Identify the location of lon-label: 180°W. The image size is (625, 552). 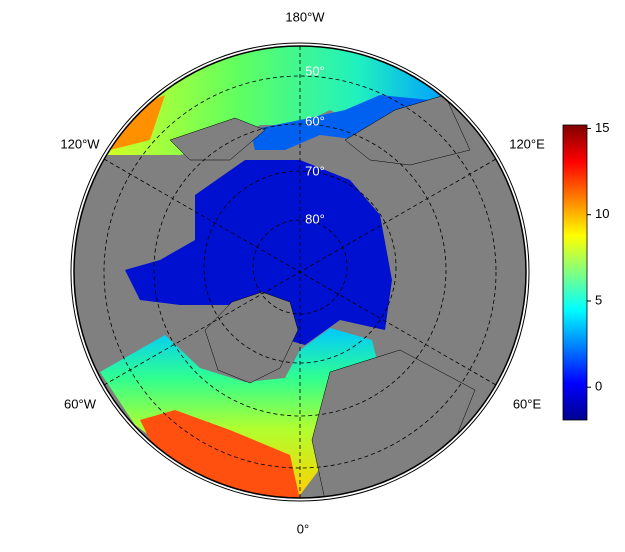
(305, 16).